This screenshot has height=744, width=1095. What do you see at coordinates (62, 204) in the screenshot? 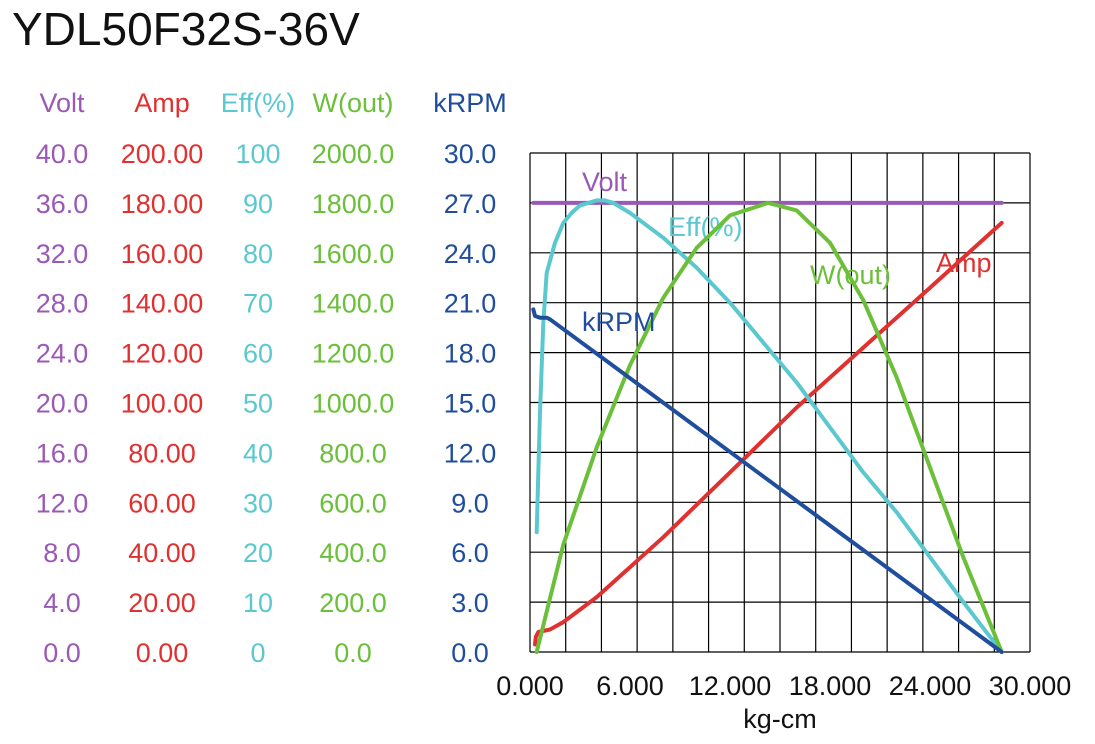
I see `y-tick-label: 36.0` at bounding box center [62, 204].